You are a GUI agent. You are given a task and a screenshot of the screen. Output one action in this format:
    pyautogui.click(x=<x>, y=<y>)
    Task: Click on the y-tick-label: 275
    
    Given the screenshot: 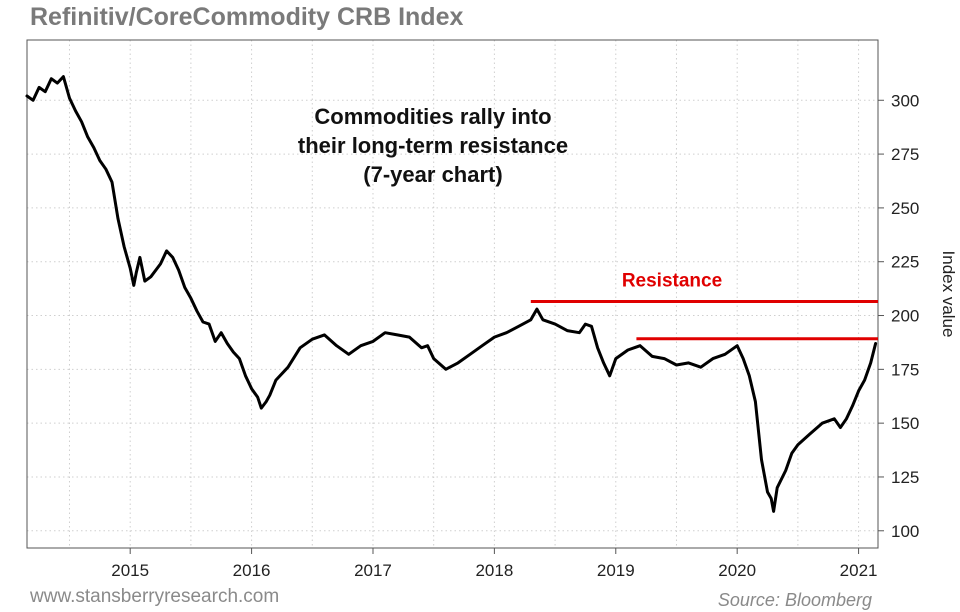 What is the action you would take?
    pyautogui.click(x=905, y=154)
    